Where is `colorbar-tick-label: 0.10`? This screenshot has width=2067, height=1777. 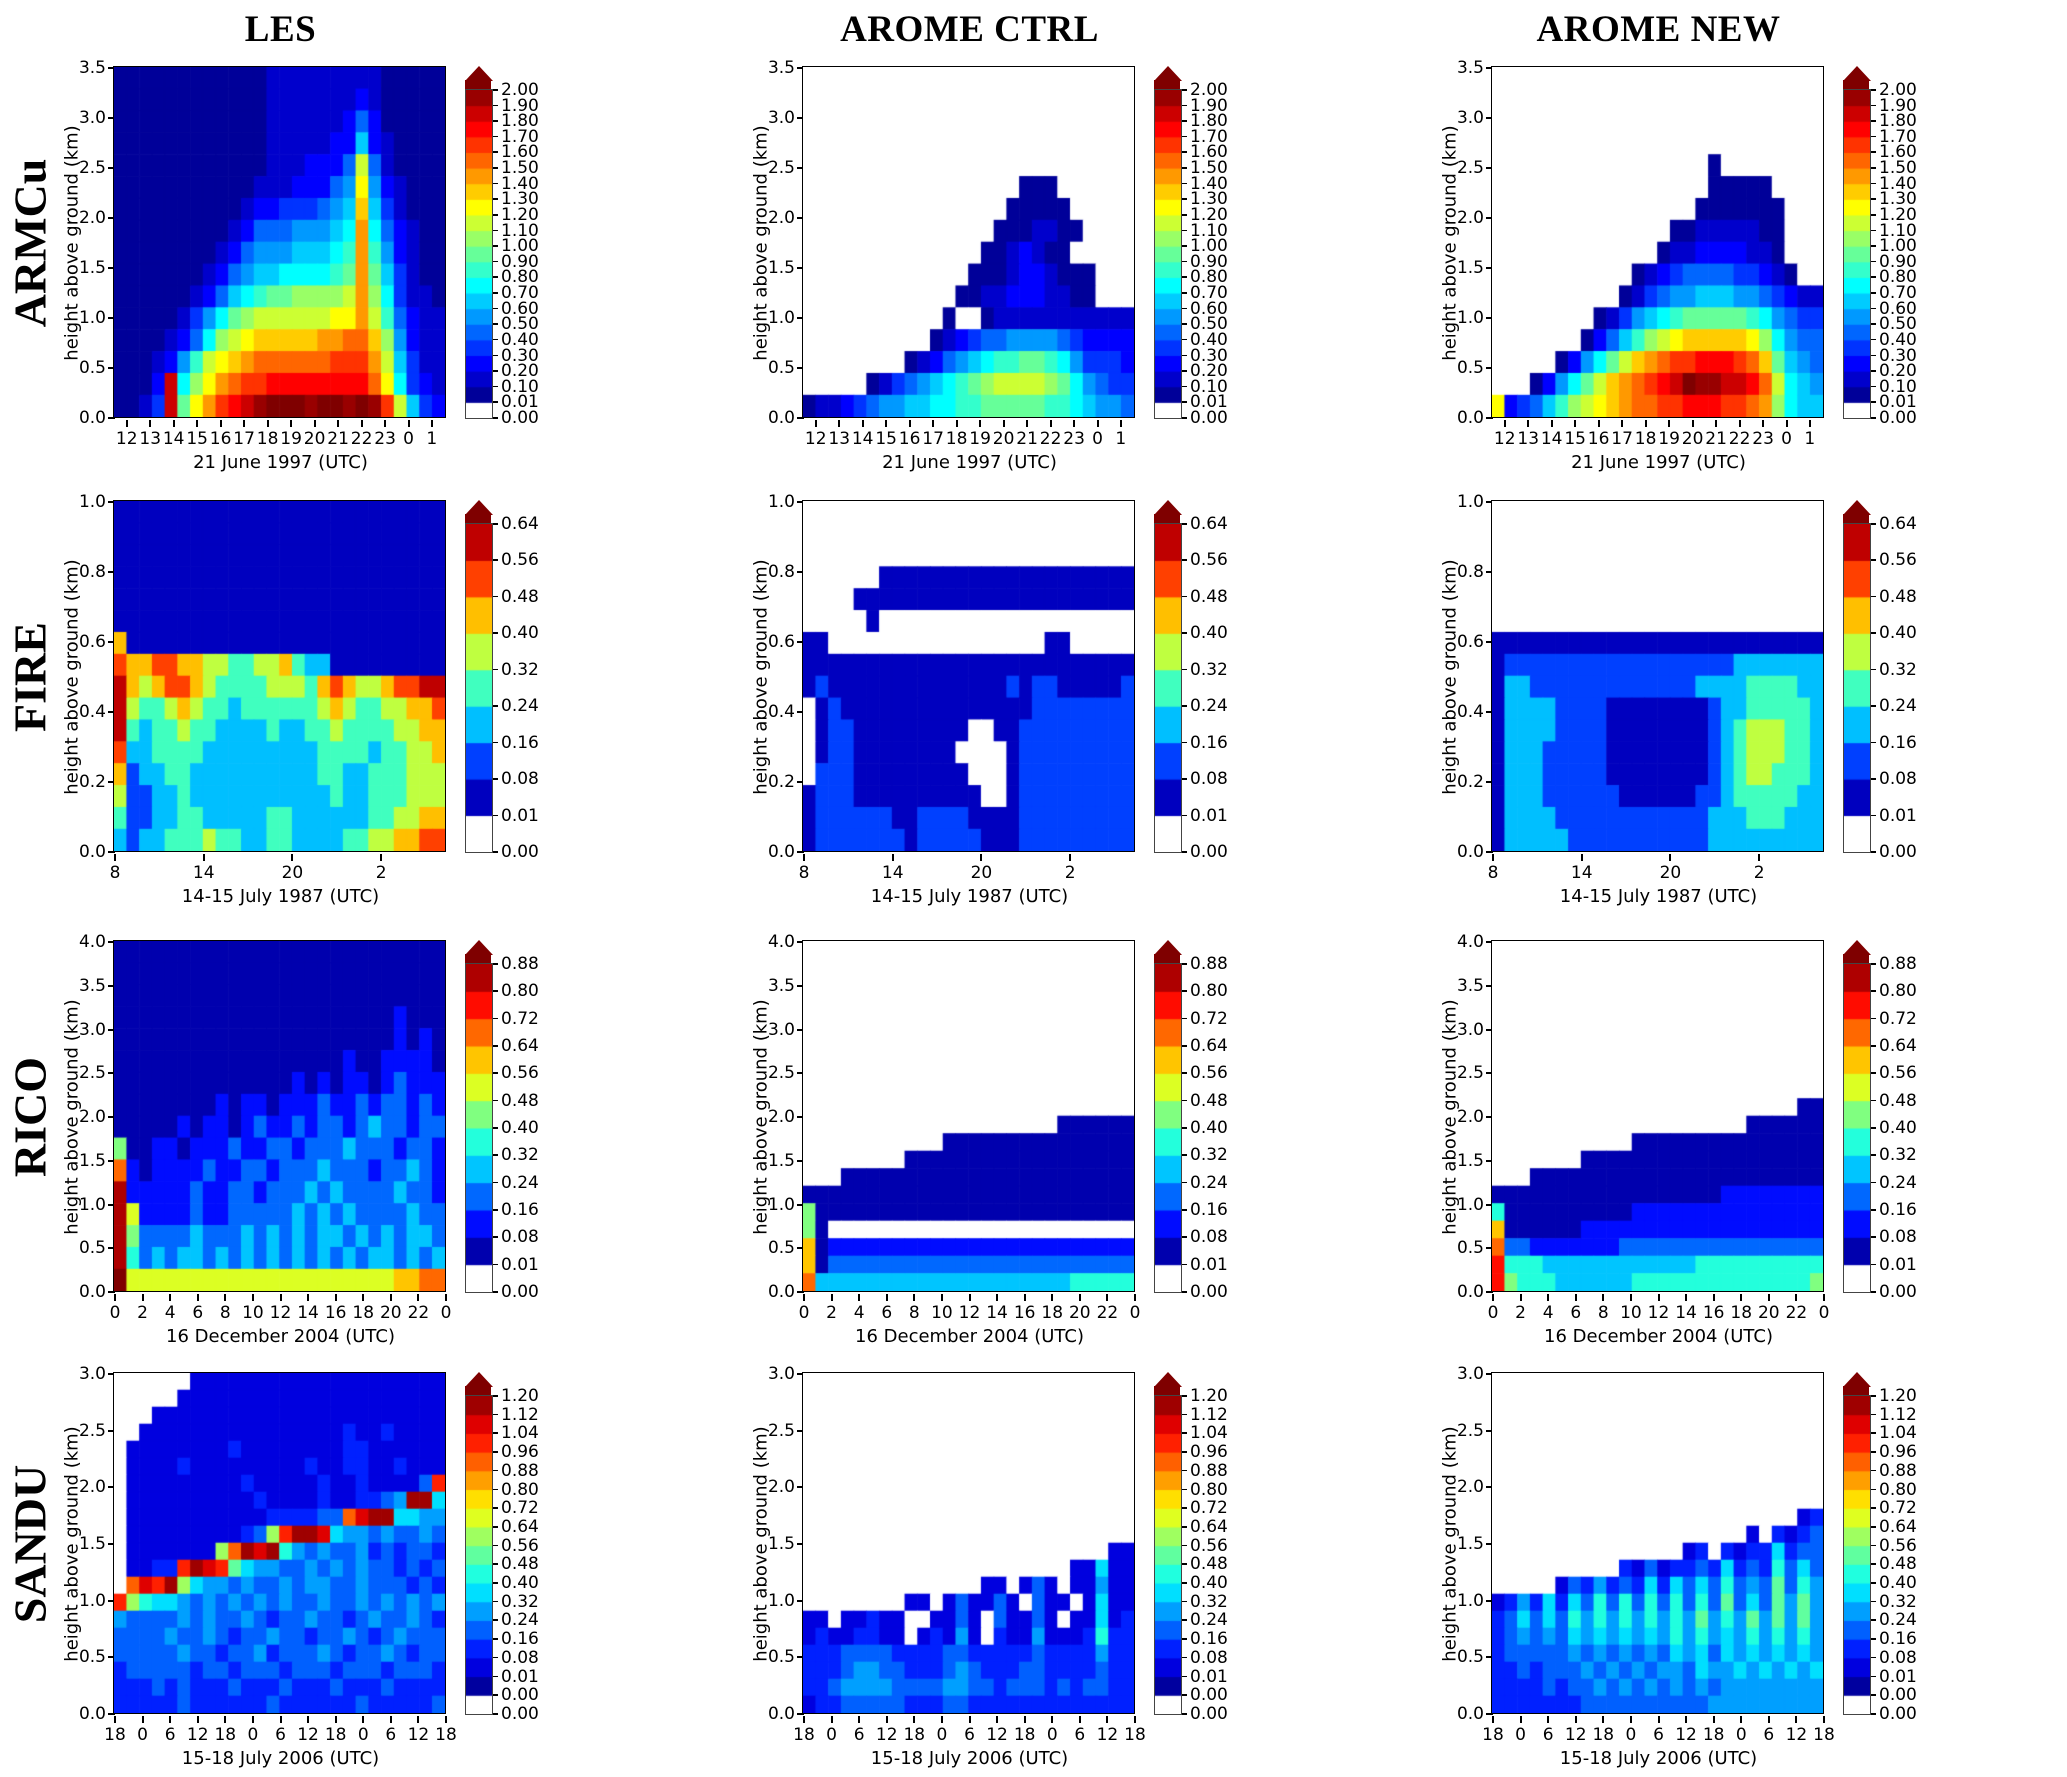
colorbar-tick-label: 0.10 is located at coordinates (520, 386).